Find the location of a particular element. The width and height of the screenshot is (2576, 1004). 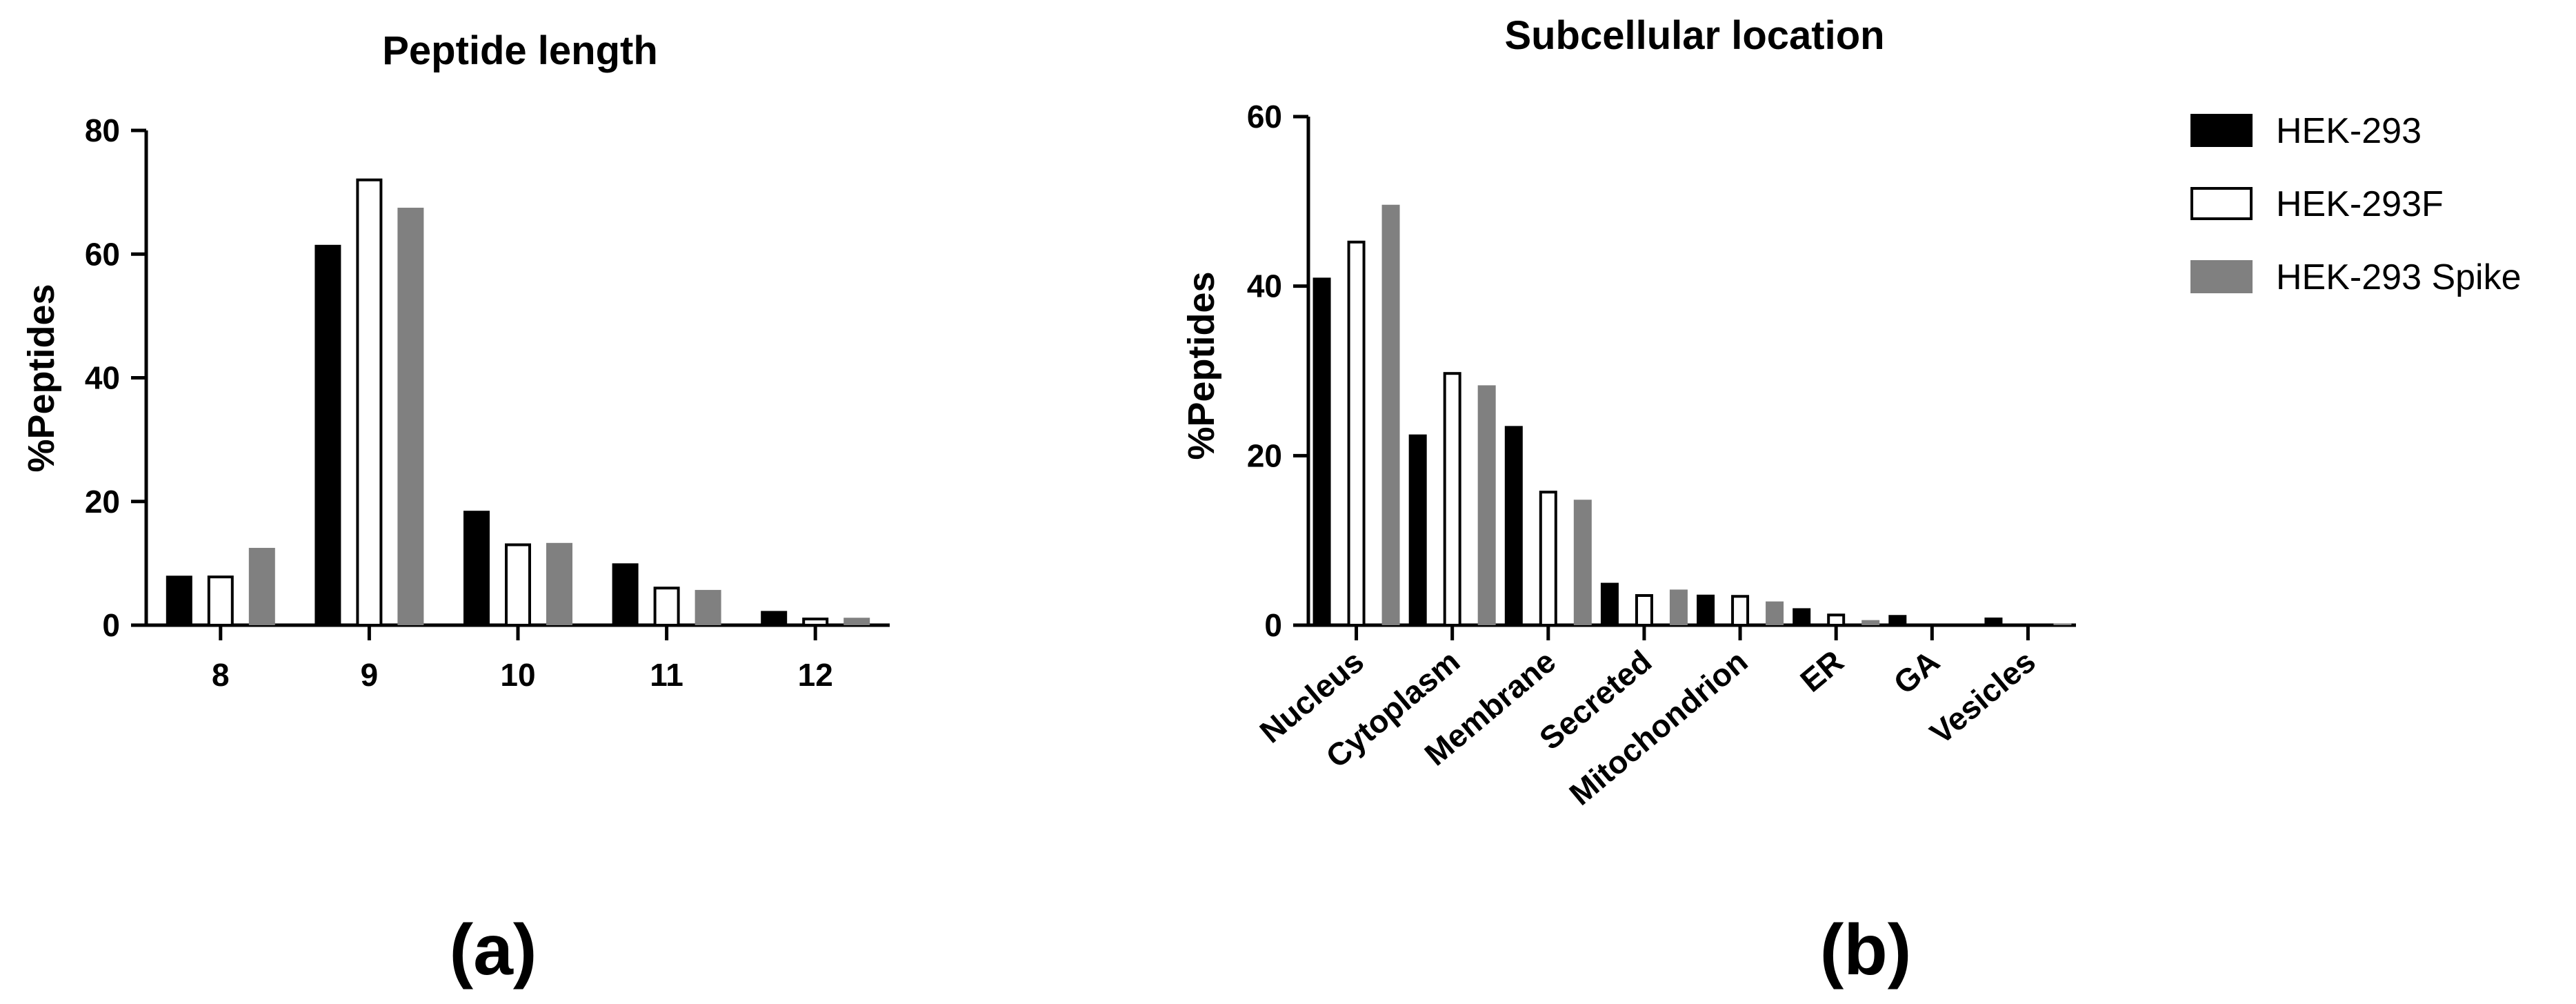

bar-hek-293f-mitochondrion is located at coordinates (1740, 611).